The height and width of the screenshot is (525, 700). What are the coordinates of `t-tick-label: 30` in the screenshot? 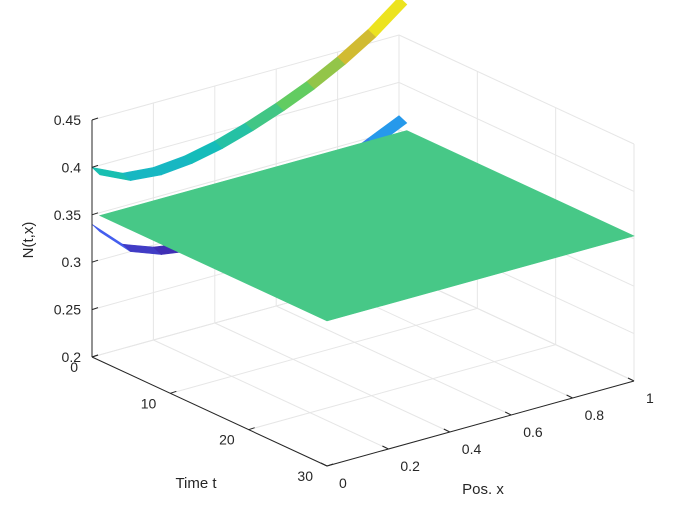 It's located at (305, 476).